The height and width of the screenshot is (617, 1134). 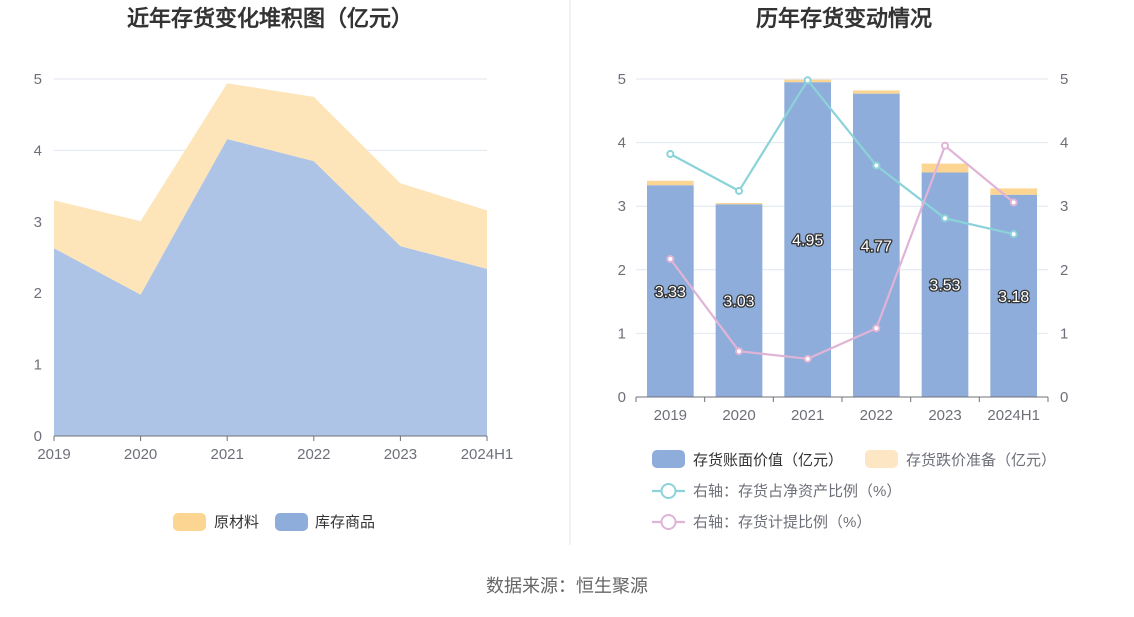 I want to click on left-y-tick-label: 5, so click(x=38, y=79).